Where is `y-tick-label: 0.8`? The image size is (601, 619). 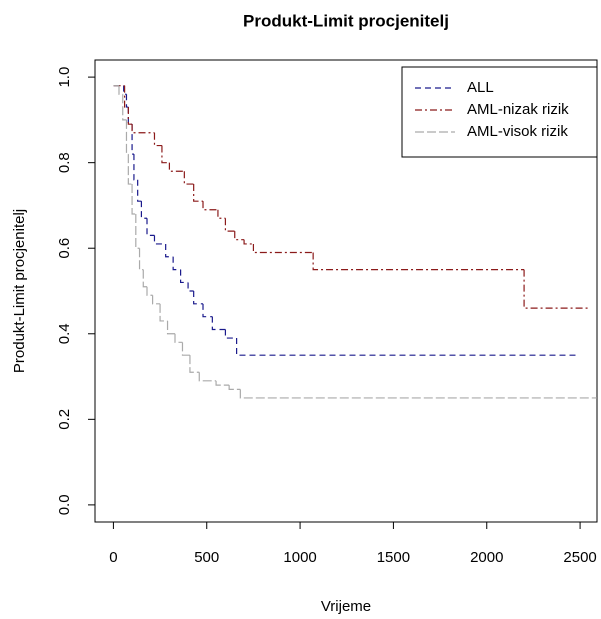
y-tick-label: 0.8 is located at coordinates (64, 162).